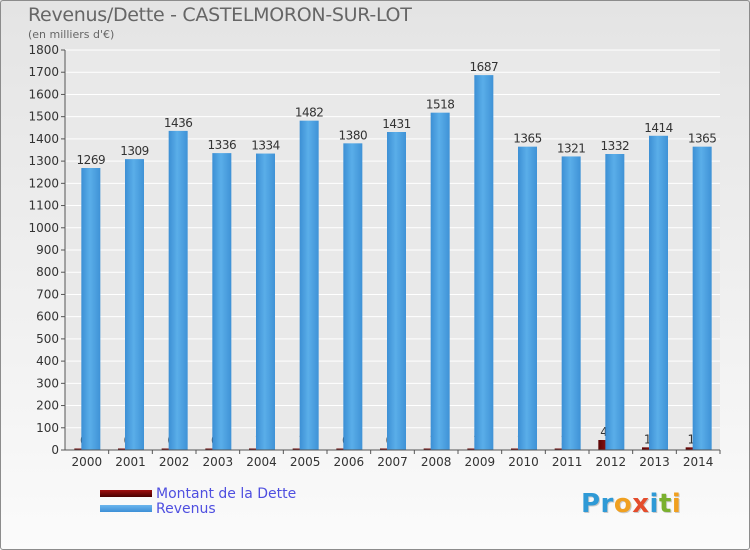 This screenshot has height=550, width=750. I want to click on chart-subtitle: (en milliers d'€), so click(71, 34).